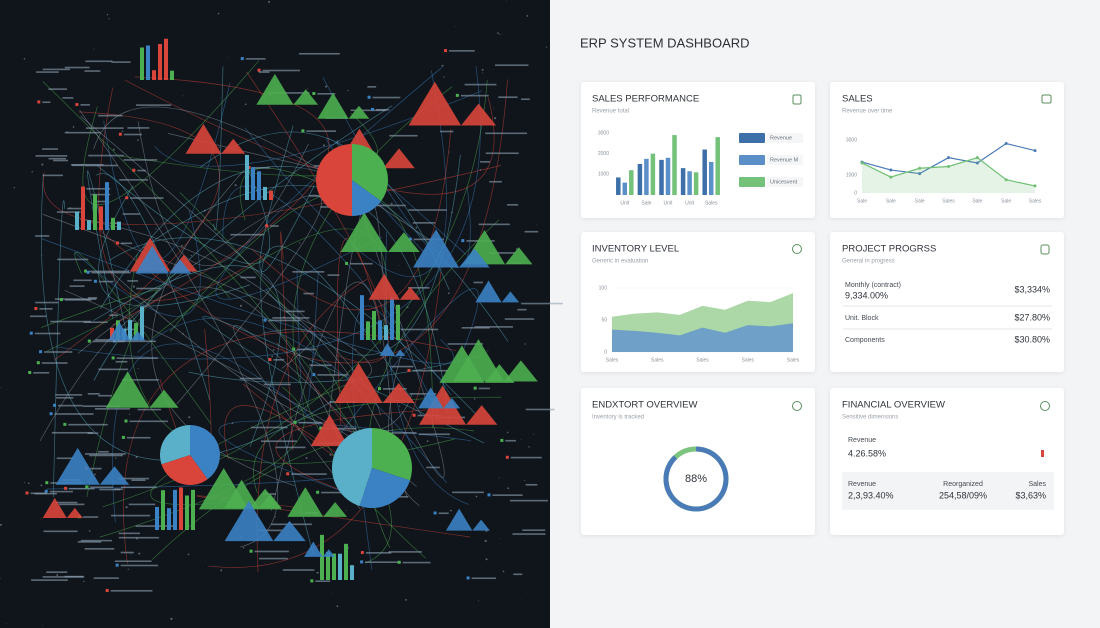  What do you see at coordinates (785, 138) in the screenshot?
I see `legend-box` at bounding box center [785, 138].